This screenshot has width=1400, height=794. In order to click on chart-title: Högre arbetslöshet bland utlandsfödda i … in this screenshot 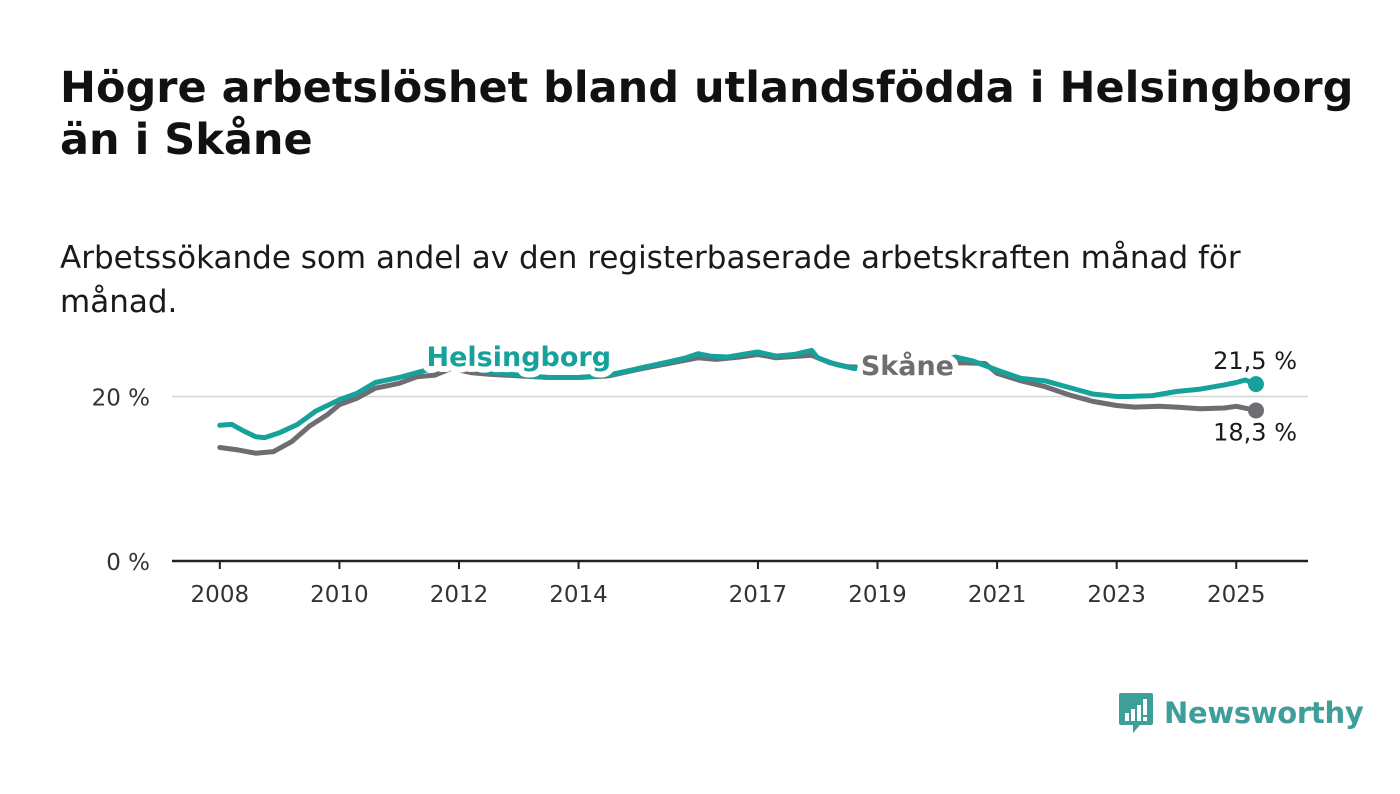, I will do `click(707, 114)`.